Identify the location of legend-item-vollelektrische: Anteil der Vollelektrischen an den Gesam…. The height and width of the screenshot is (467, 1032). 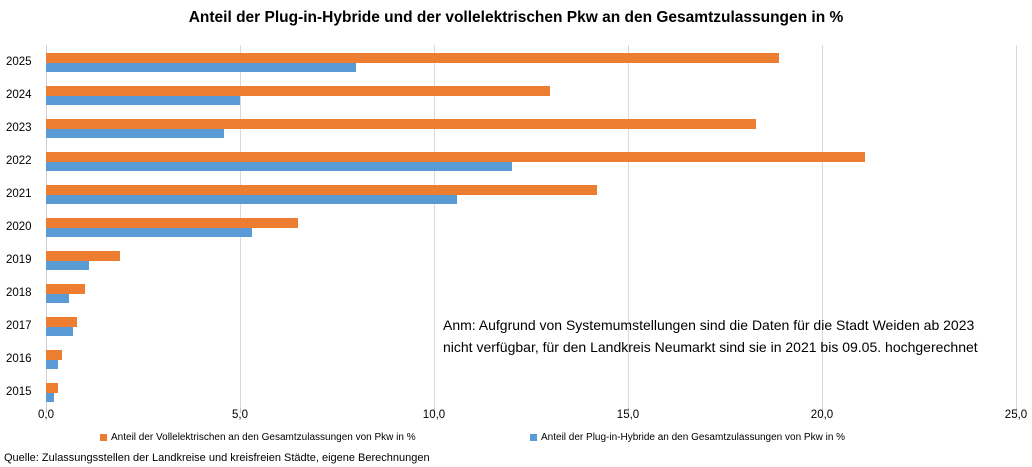
(258, 437).